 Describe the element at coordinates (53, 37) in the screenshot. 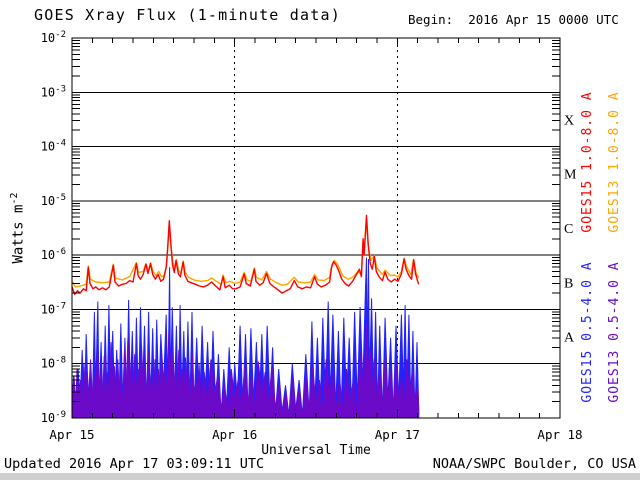

I see `y-tick-label: 10-2` at that location.